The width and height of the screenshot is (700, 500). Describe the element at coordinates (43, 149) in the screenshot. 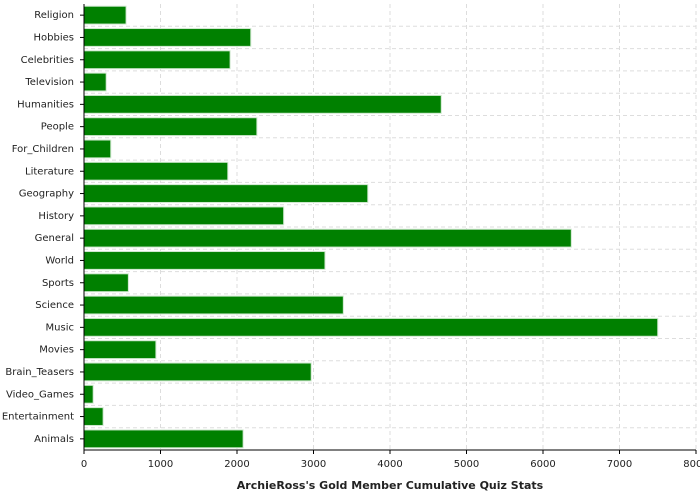

I see `y-tick-label: For_Children` at that location.